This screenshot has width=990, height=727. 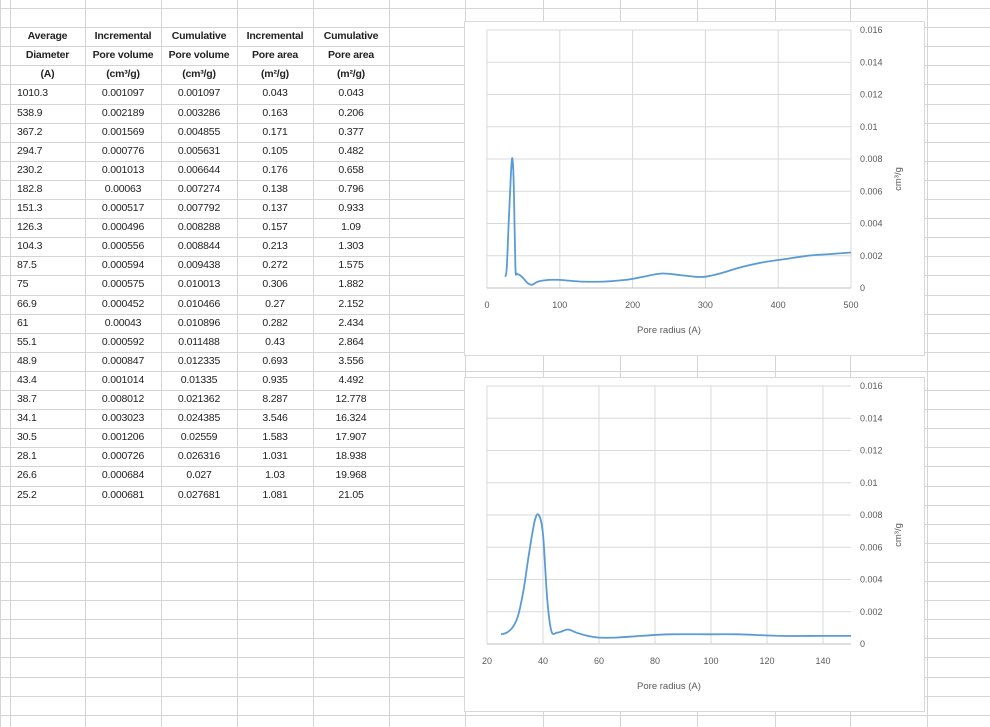 I want to click on data-cell: 0.000517, so click(x=123, y=208).